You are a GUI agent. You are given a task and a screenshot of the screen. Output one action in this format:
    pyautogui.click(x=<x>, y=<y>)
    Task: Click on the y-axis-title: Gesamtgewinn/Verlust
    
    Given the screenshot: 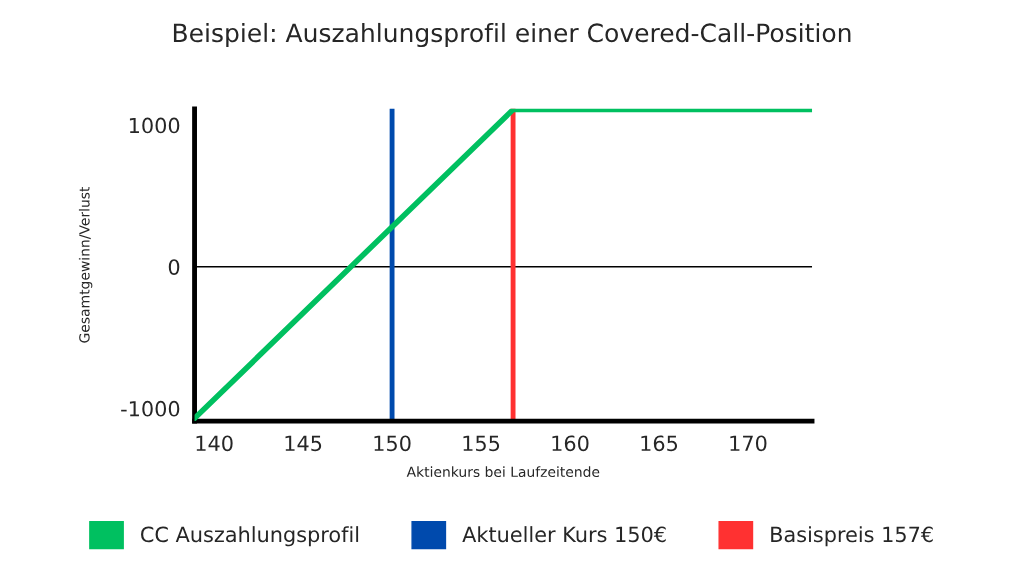 What is the action you would take?
    pyautogui.click(x=85, y=264)
    